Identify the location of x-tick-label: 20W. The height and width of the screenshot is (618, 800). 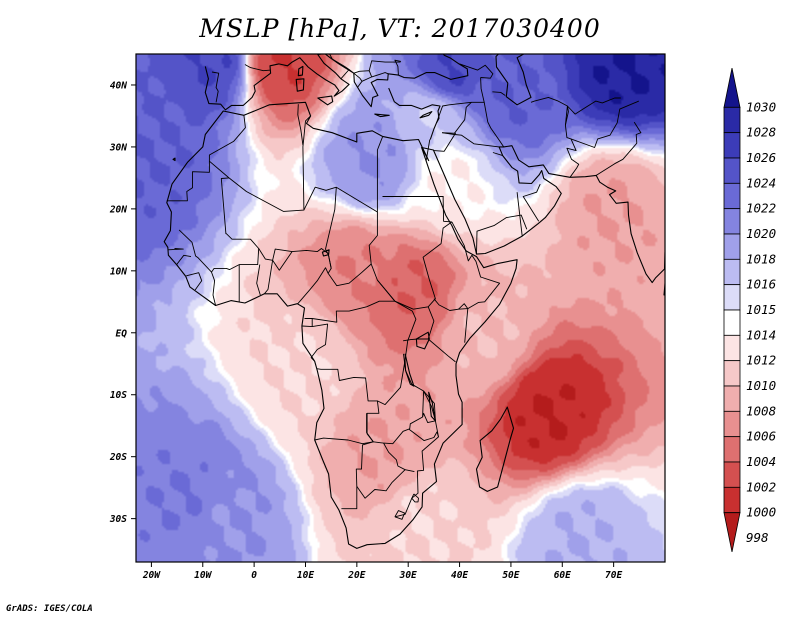
(151, 575).